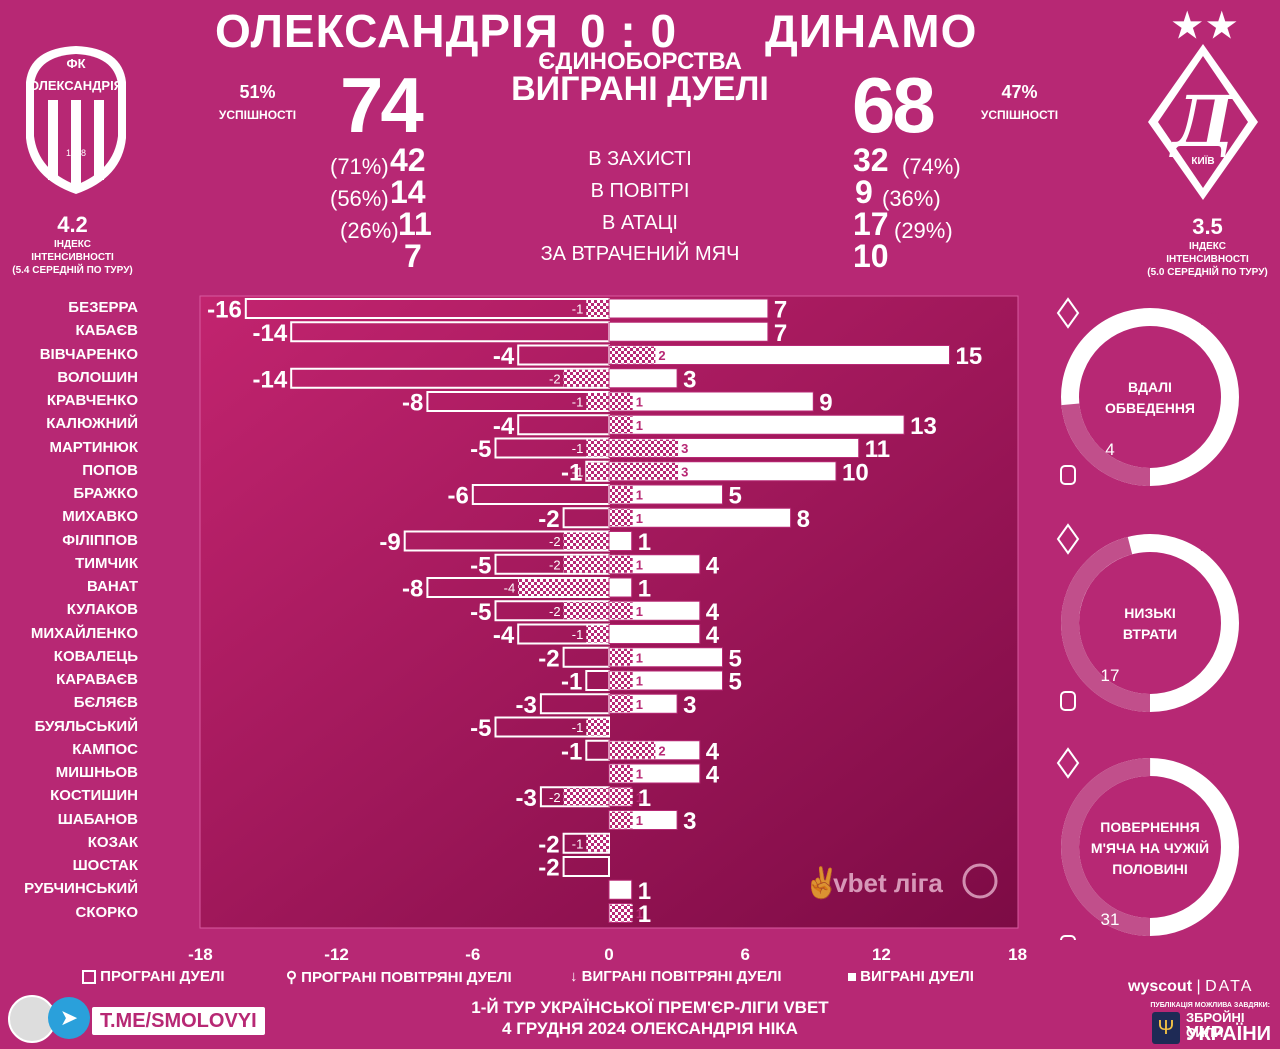 The width and height of the screenshot is (1280, 1049). What do you see at coordinates (931, 166) in the screenshot?
I see `right-defense-pct: (74%)` at bounding box center [931, 166].